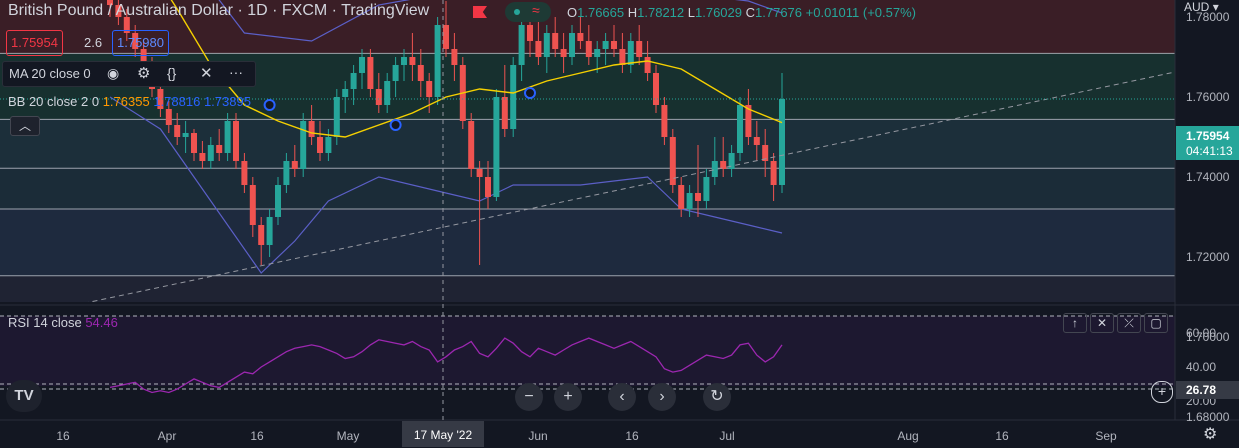  I want to click on rsi-cursor-tag, so click(1207, 390).